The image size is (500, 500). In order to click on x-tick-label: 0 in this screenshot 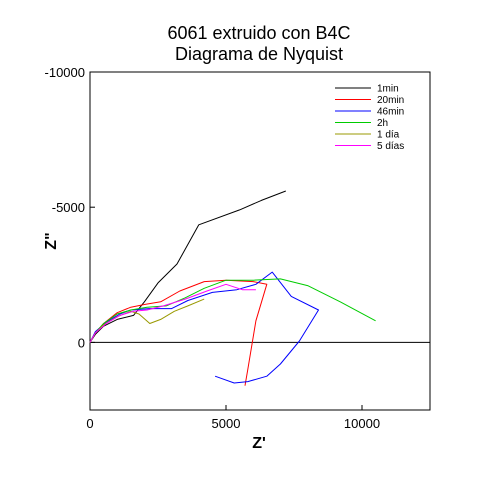, I will do `click(89, 423)`.